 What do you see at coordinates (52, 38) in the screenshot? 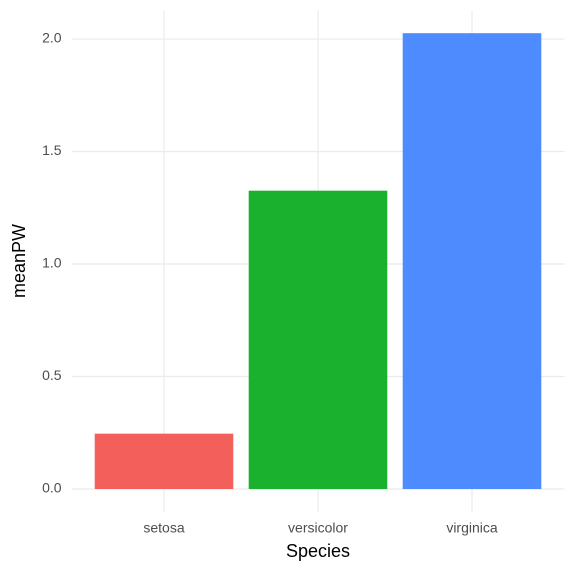
I see `y-tick-label: 2.0` at bounding box center [52, 38].